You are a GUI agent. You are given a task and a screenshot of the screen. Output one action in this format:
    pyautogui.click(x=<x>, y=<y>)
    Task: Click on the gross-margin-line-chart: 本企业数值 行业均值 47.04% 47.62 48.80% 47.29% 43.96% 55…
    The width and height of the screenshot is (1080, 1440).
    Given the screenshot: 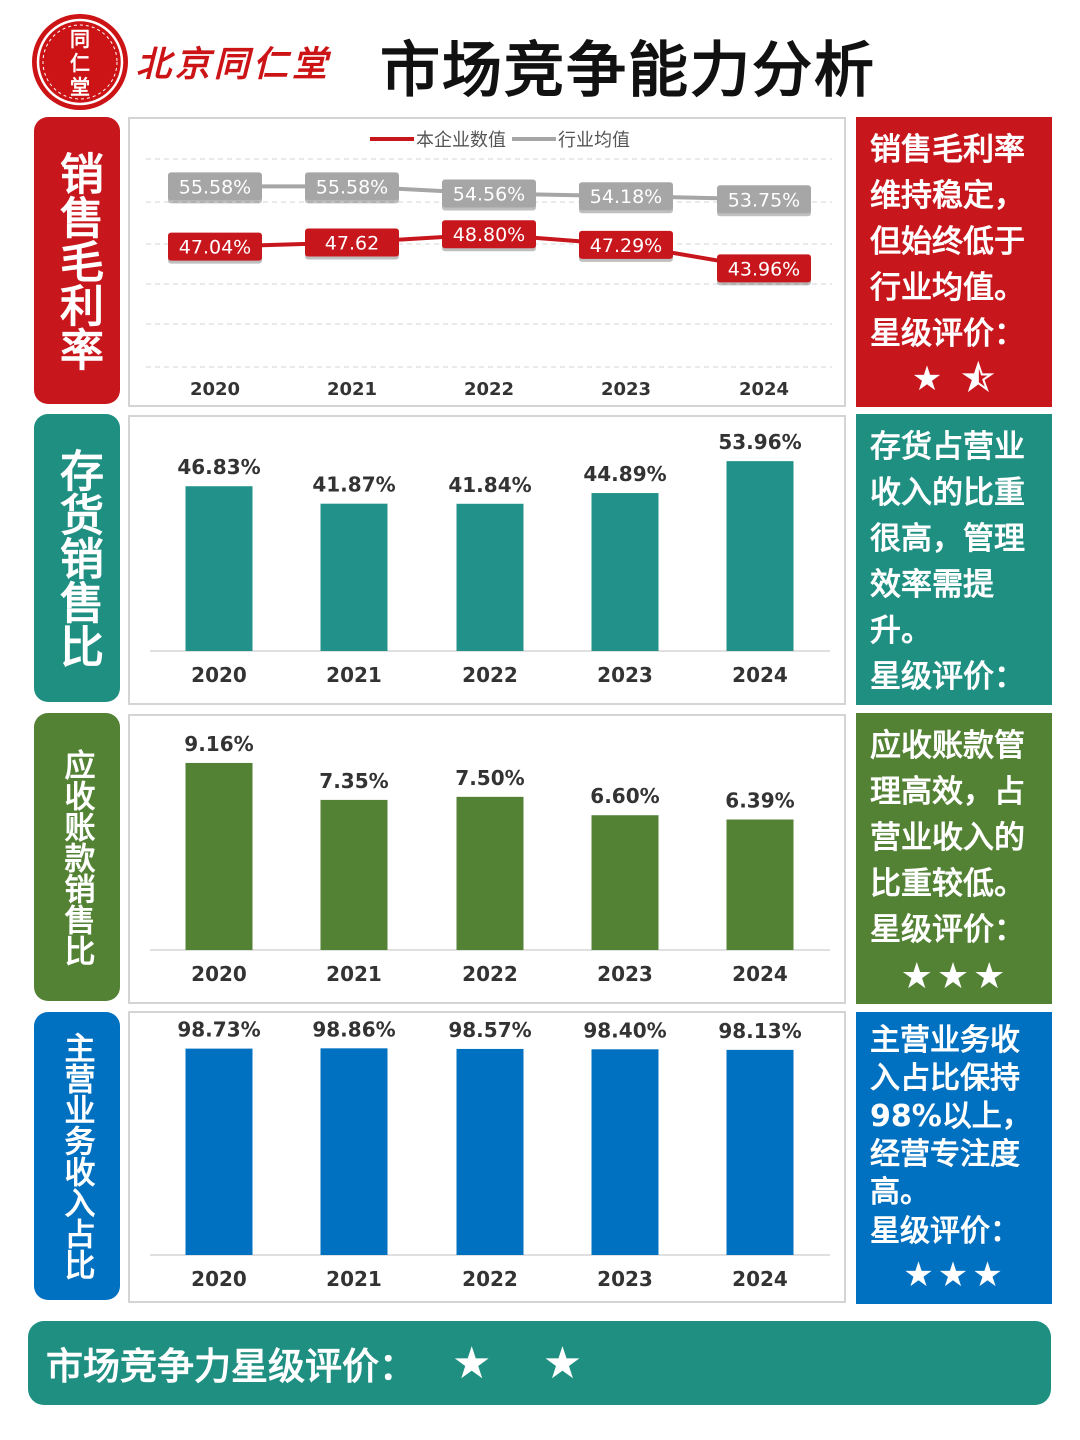 What is the action you would take?
    pyautogui.click(x=489, y=265)
    